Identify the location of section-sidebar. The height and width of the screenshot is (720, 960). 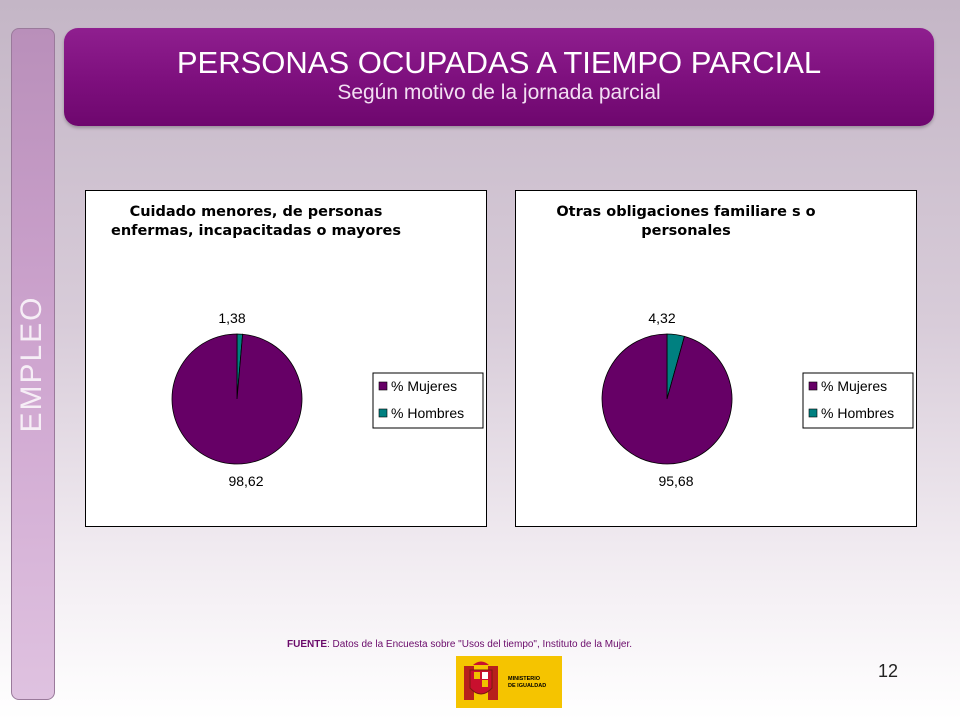
(33, 364).